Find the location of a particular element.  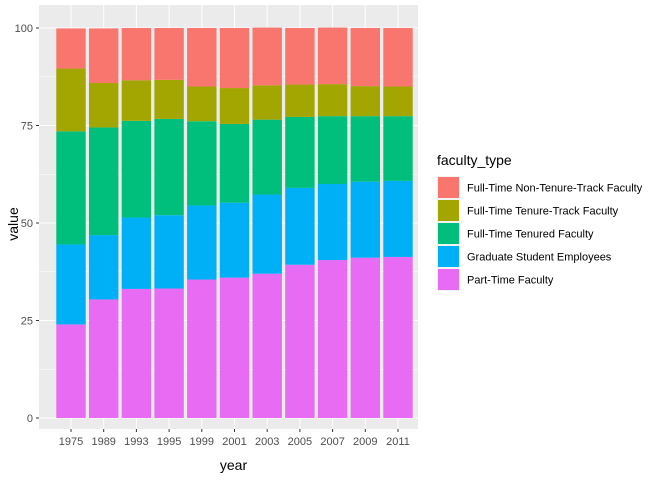

y-tick-label: 100 is located at coordinates (24, 29).